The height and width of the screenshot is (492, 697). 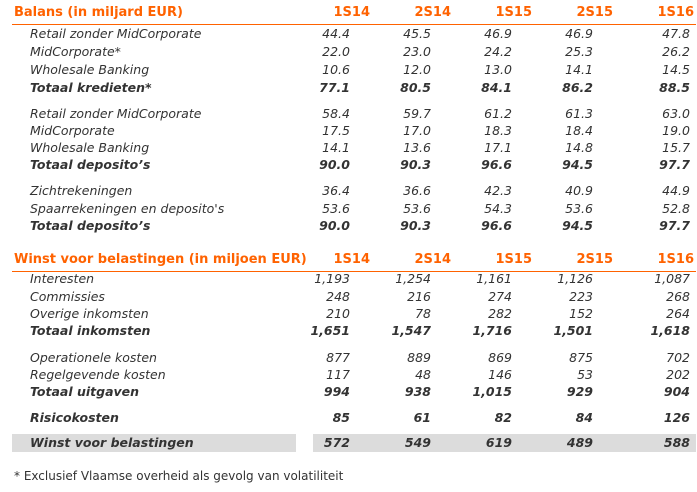 I want to click on row-label: Winst voor belastingen, so click(x=112, y=442).